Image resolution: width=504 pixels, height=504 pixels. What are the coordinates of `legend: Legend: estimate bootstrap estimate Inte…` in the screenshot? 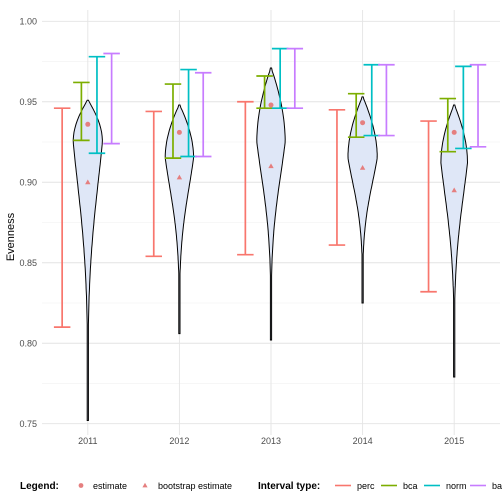 It's located at (261, 486).